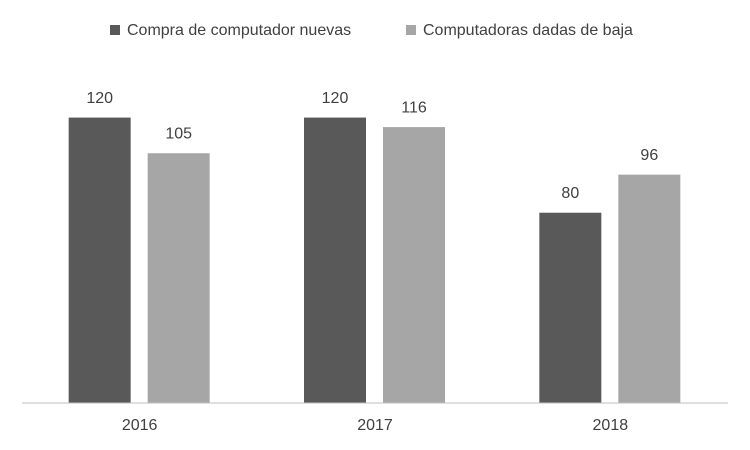 Image resolution: width=750 pixels, height=450 pixels. What do you see at coordinates (611, 425) in the screenshot?
I see `x-tick-label: 2018` at bounding box center [611, 425].